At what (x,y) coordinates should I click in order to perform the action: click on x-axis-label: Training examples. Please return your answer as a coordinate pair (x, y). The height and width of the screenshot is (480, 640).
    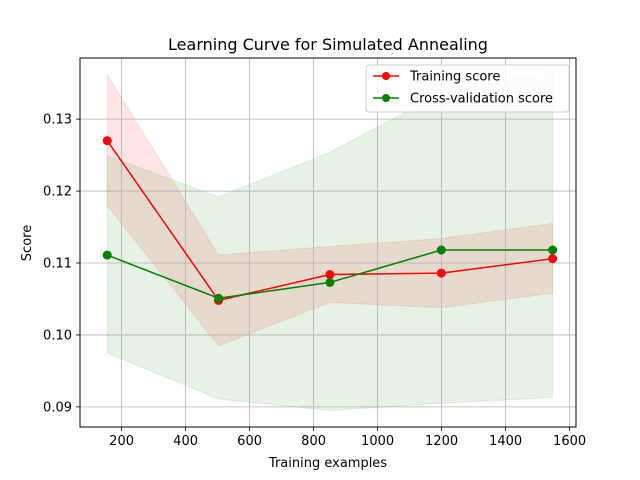
    Looking at the image, I should click on (327, 463).